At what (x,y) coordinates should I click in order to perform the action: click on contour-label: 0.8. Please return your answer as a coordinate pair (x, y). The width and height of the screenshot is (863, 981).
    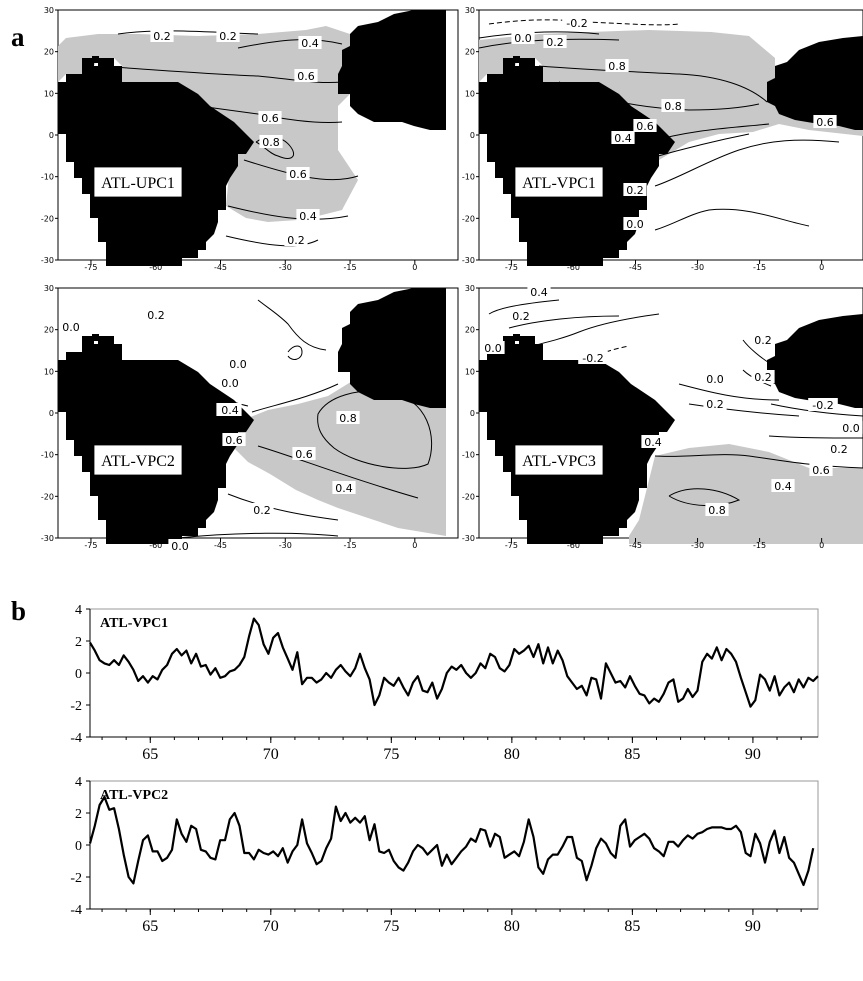
    Looking at the image, I should click on (673, 106).